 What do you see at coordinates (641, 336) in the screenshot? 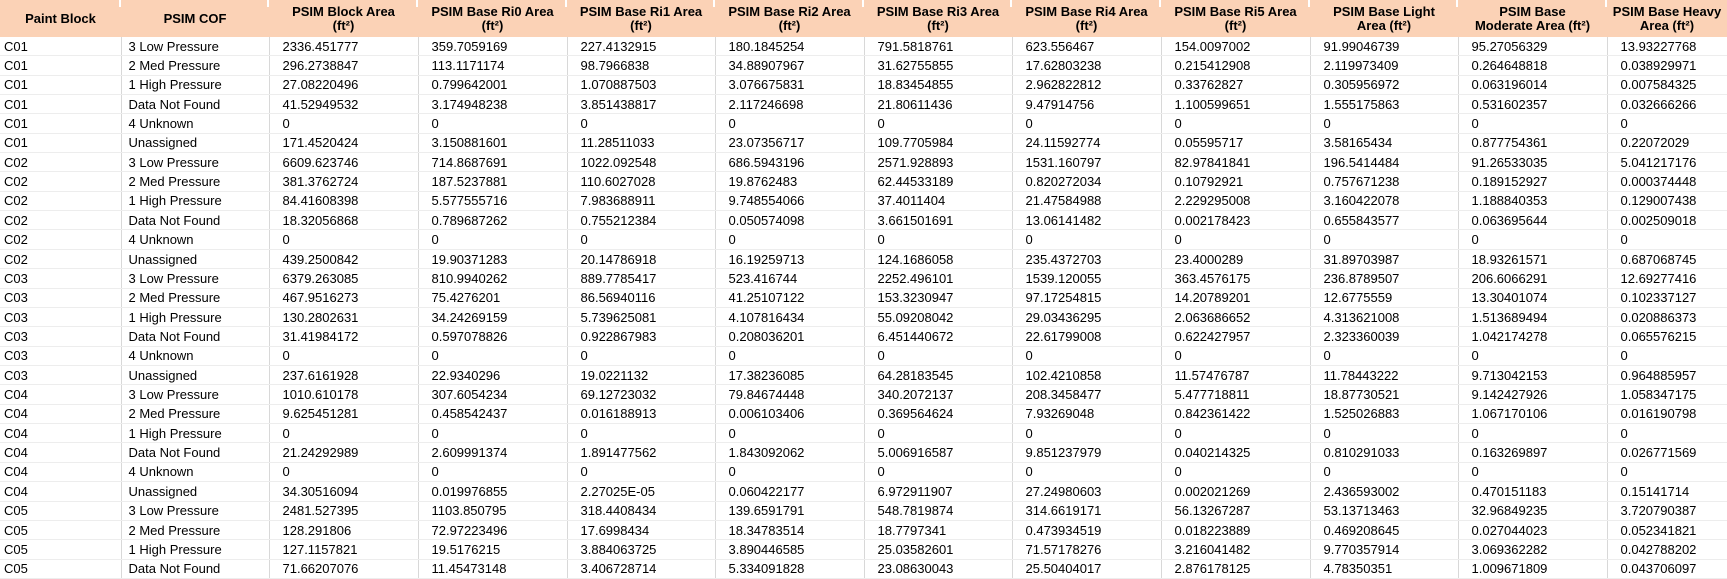
I see `cell-area-value: 0.922867983` at bounding box center [641, 336].